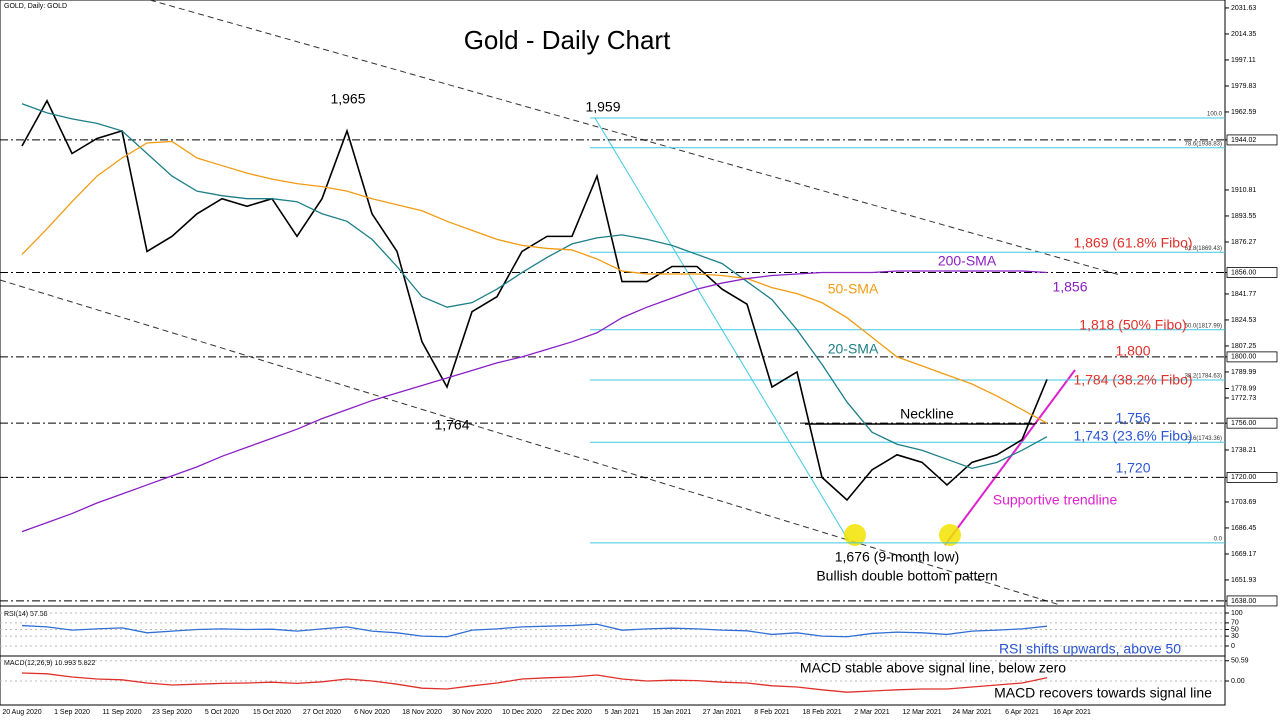 The image size is (1280, 720). Describe the element at coordinates (1132, 436) in the screenshot. I see `annotation: 1,743 (23.6% Fibo)` at that location.